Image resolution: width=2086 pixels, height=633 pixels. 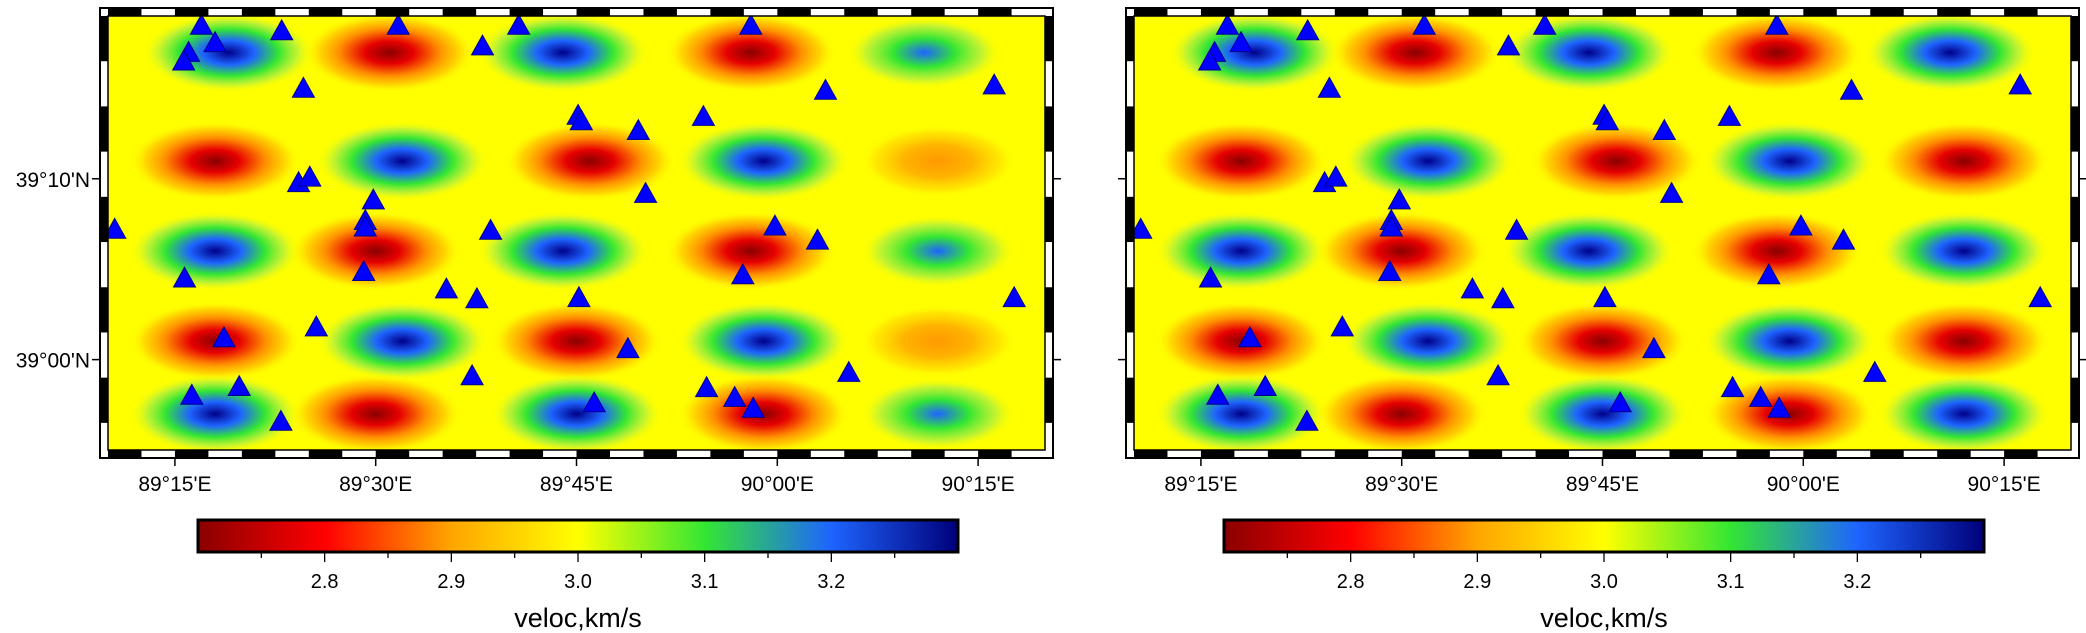 I want to click on latitude-tick-label: 39°00'N, so click(x=53, y=361).